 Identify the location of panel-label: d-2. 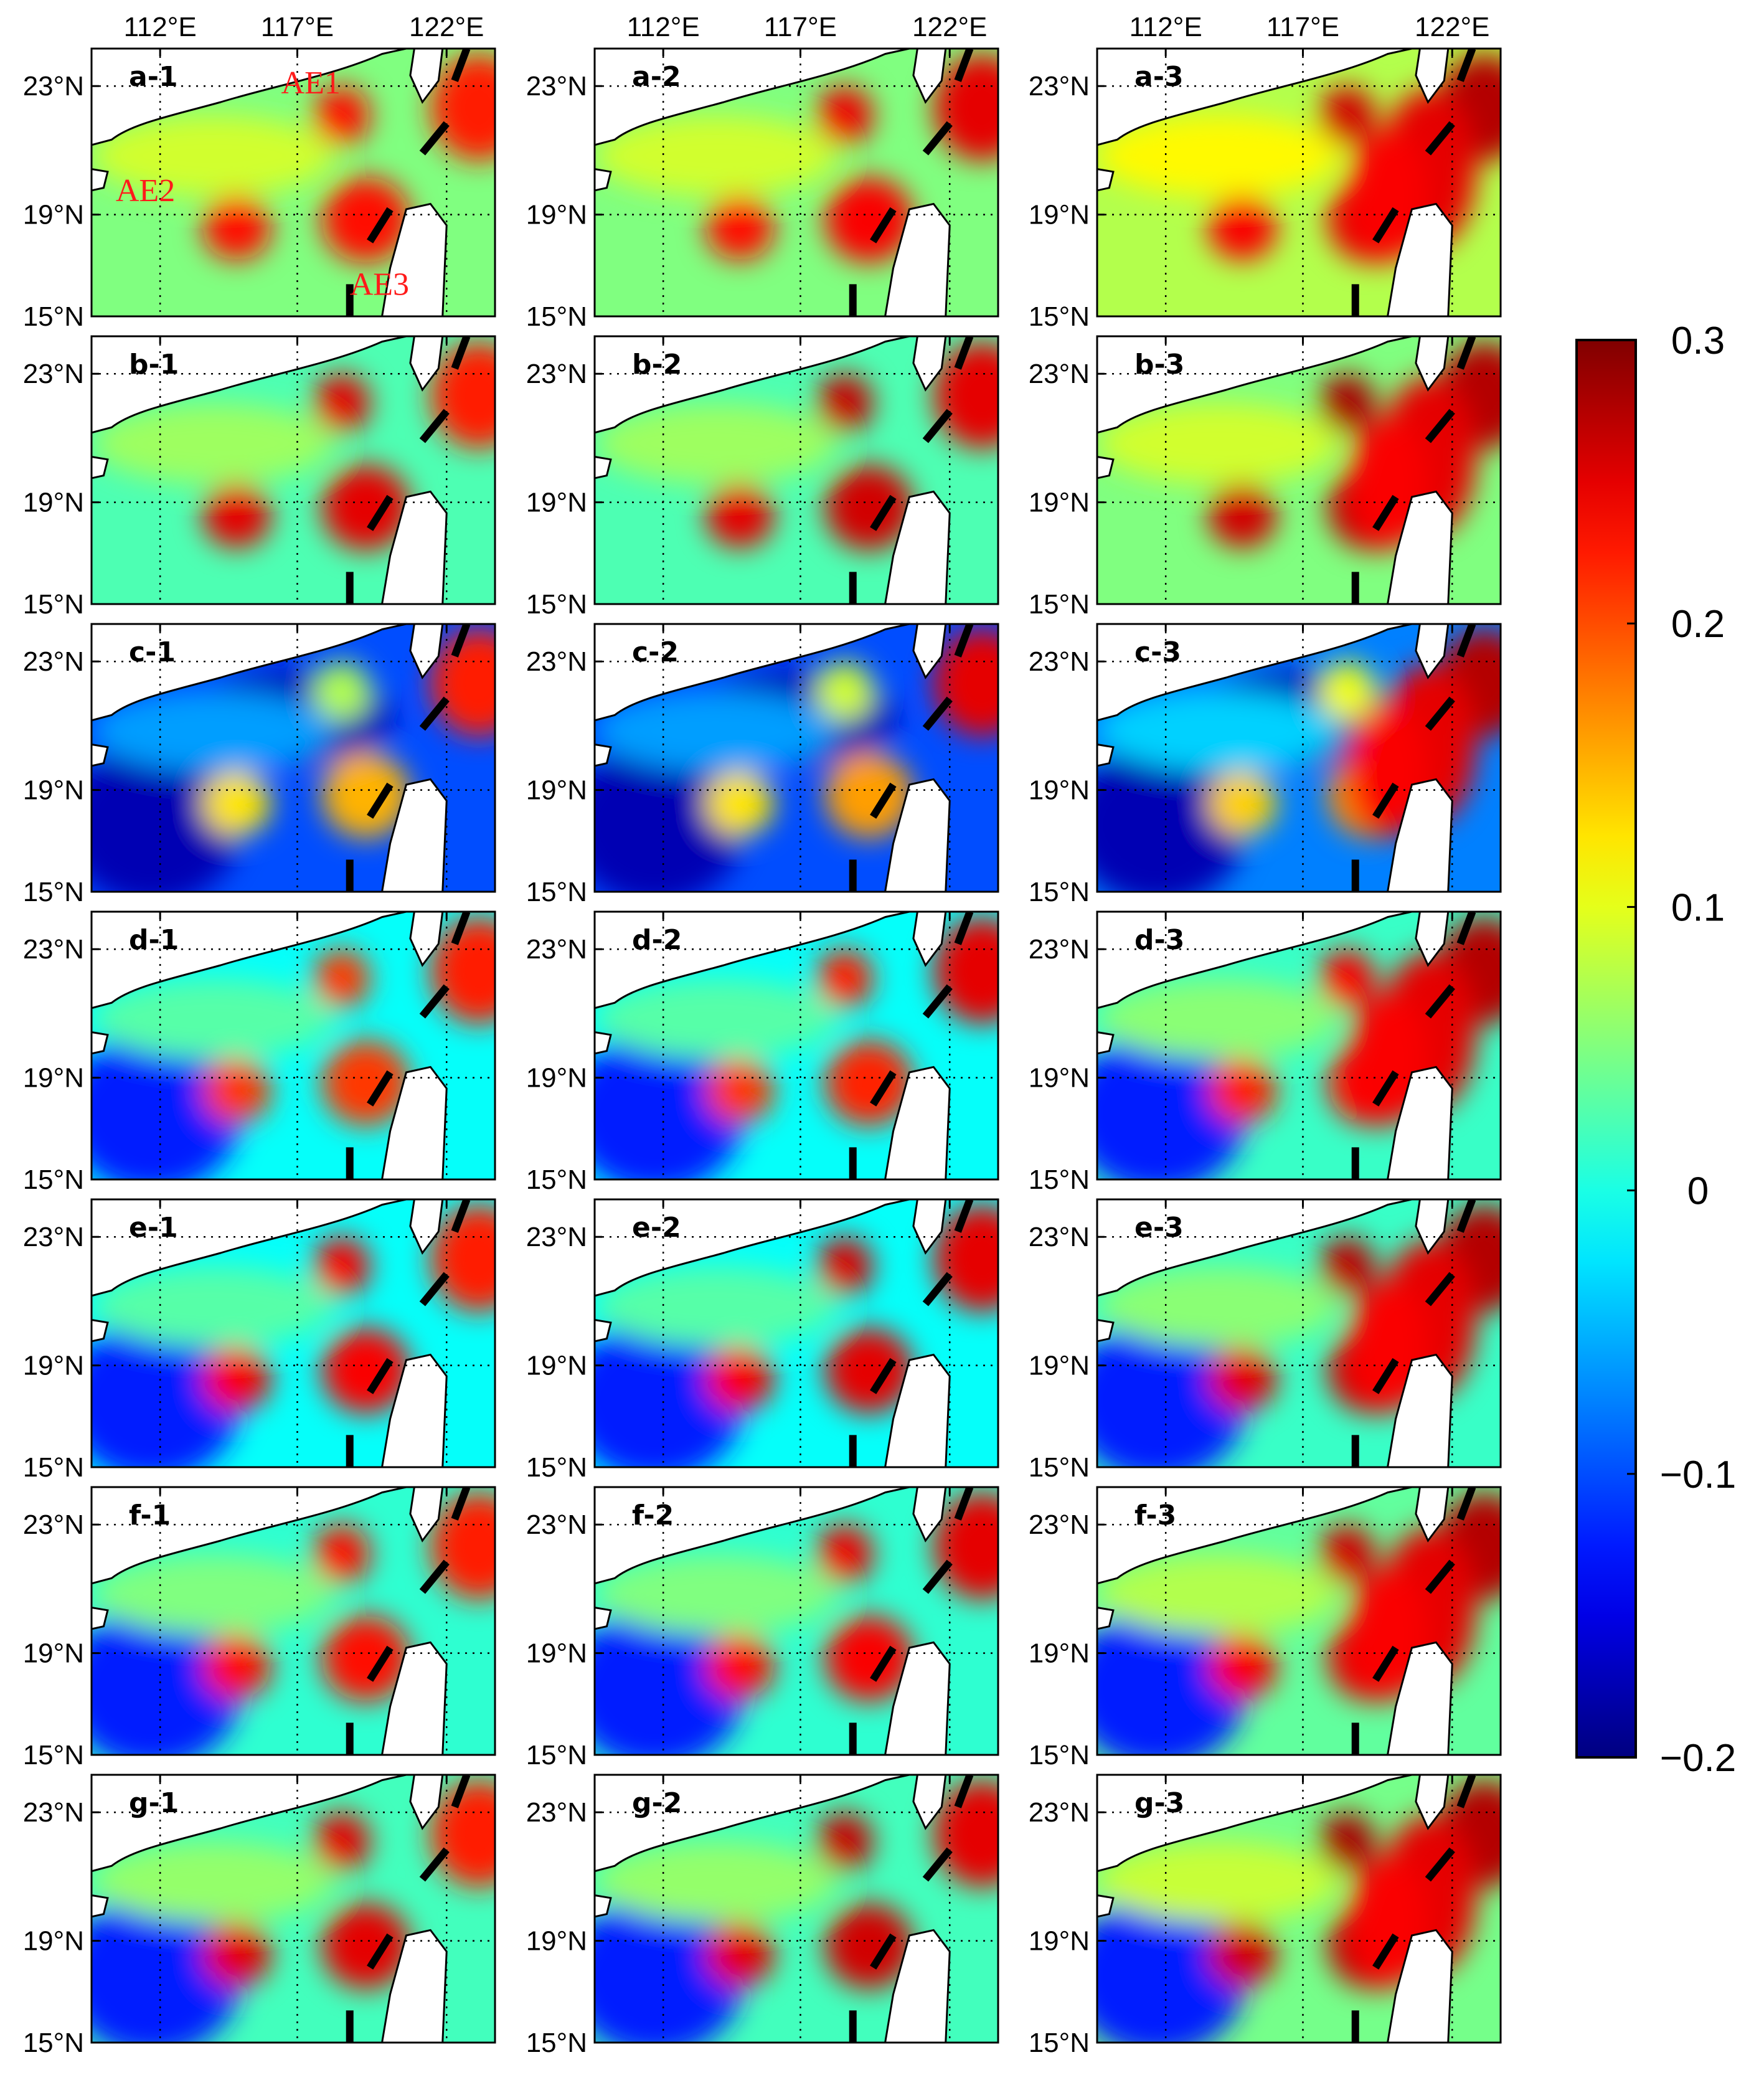
(657, 940).